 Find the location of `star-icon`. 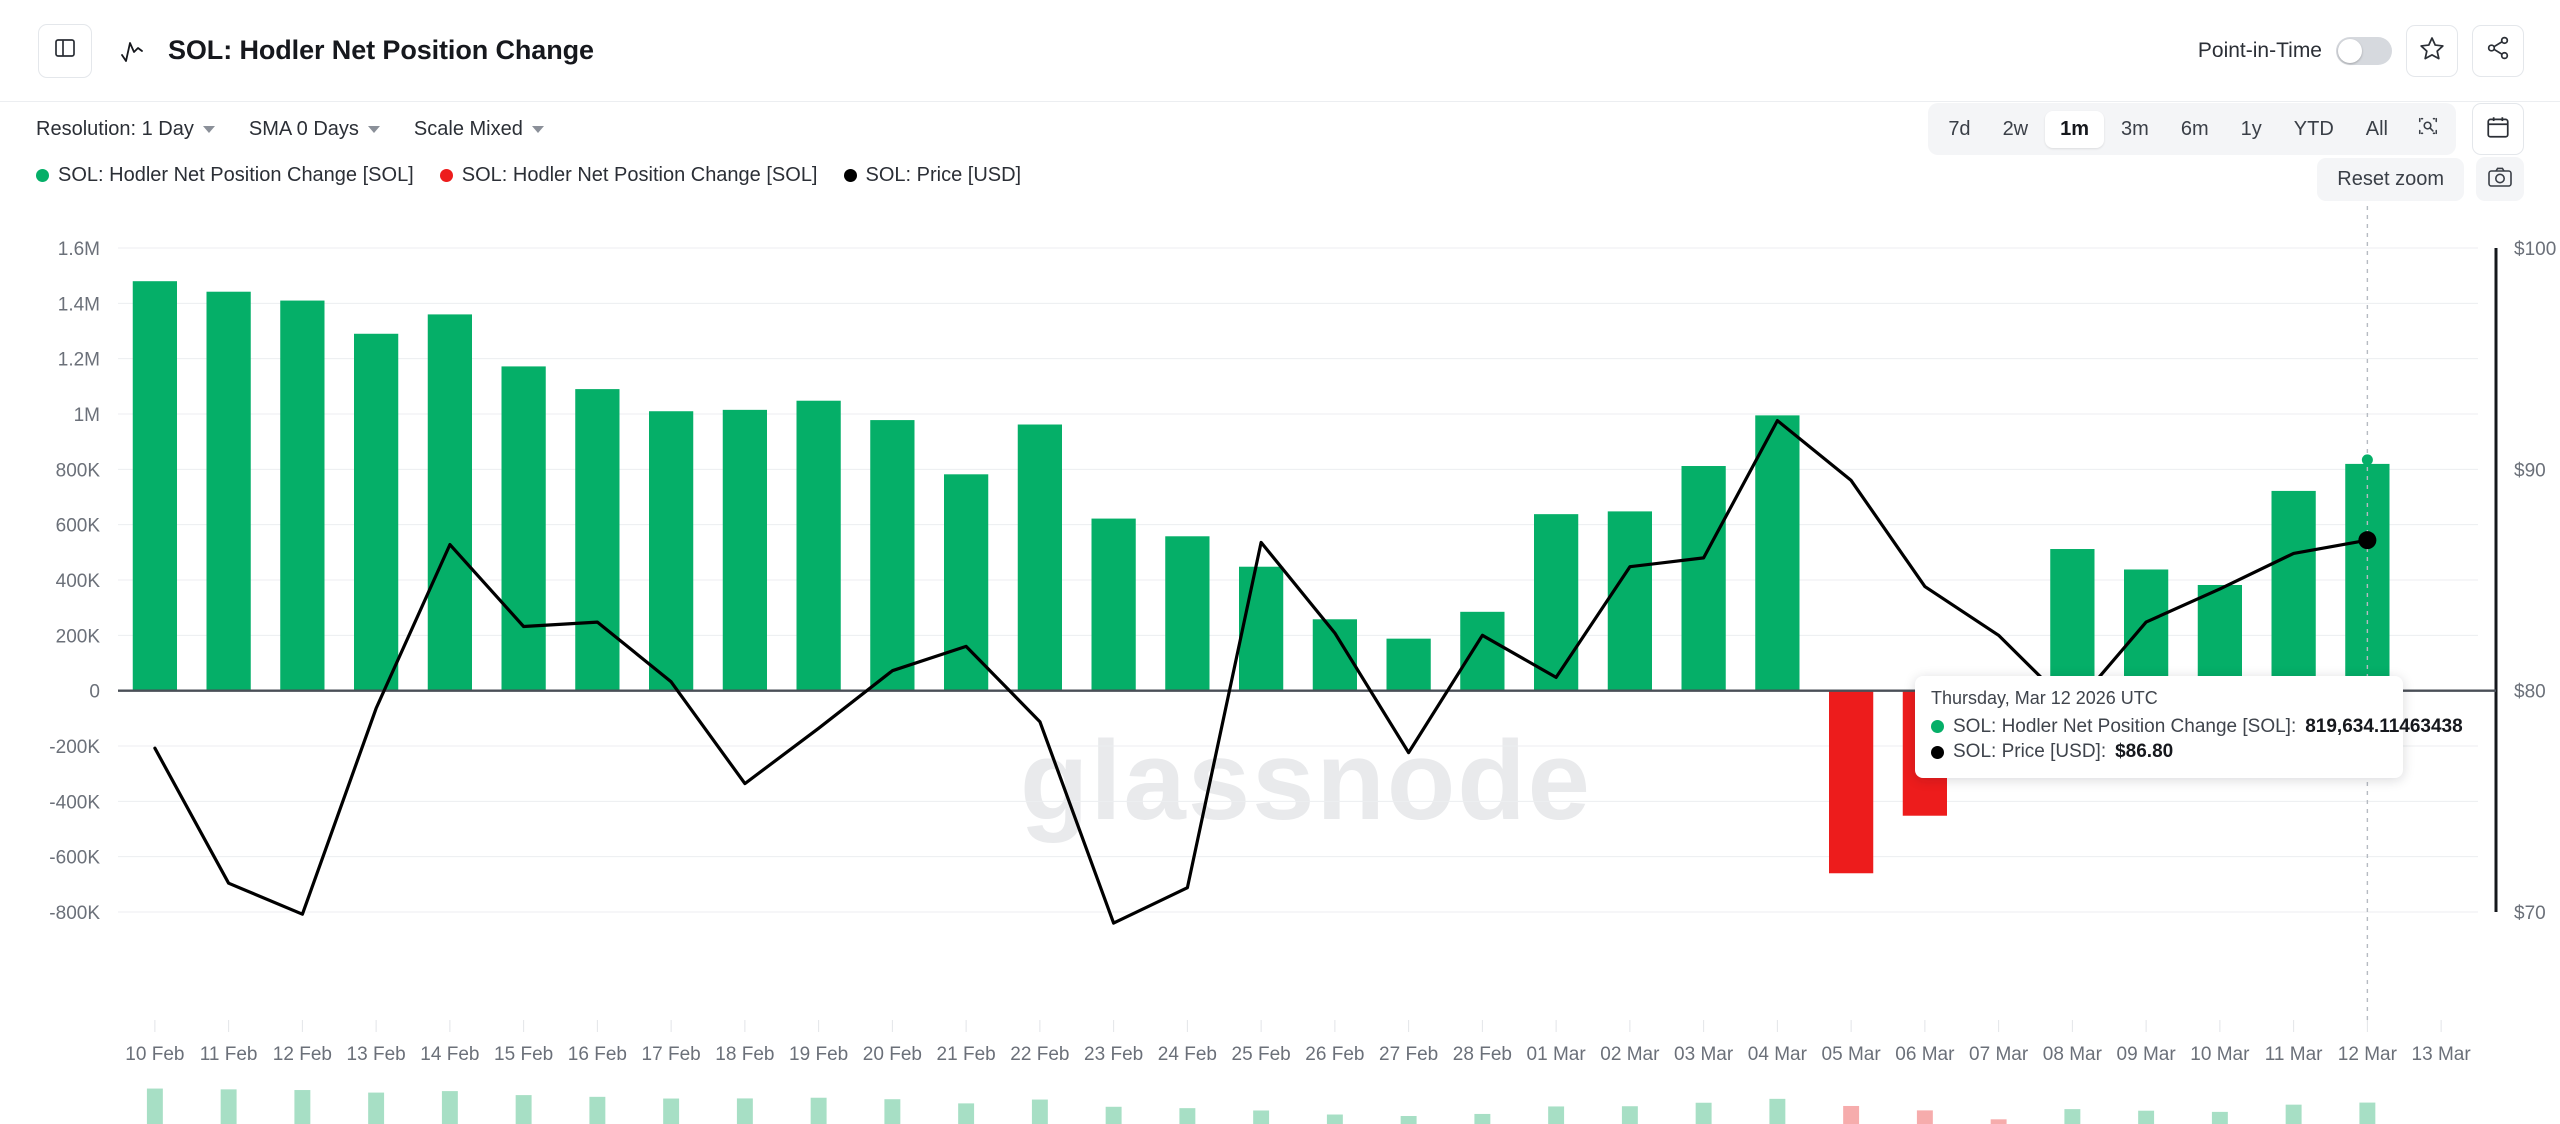

star-icon is located at coordinates (2432, 50).